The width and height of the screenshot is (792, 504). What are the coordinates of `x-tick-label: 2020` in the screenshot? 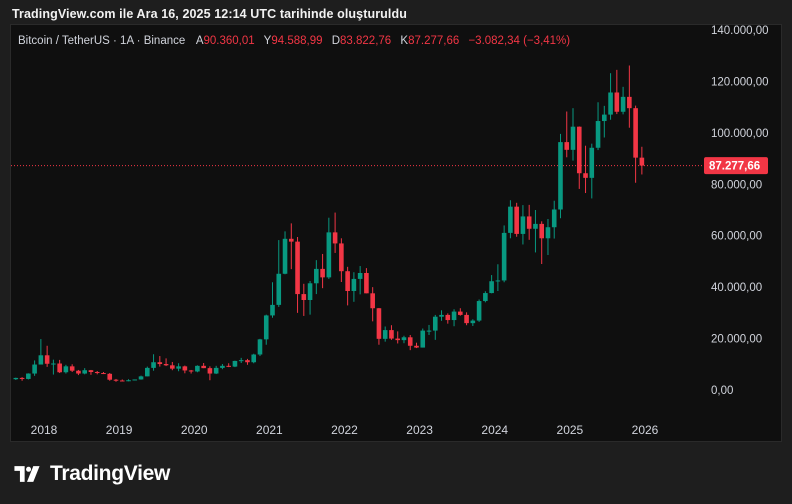 It's located at (194, 430).